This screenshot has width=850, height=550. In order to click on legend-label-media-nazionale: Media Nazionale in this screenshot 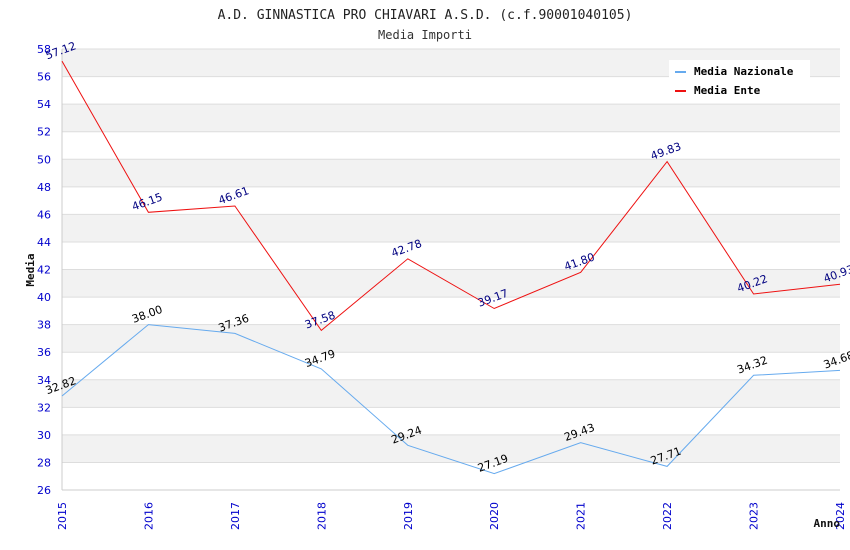, I will do `click(744, 71)`.